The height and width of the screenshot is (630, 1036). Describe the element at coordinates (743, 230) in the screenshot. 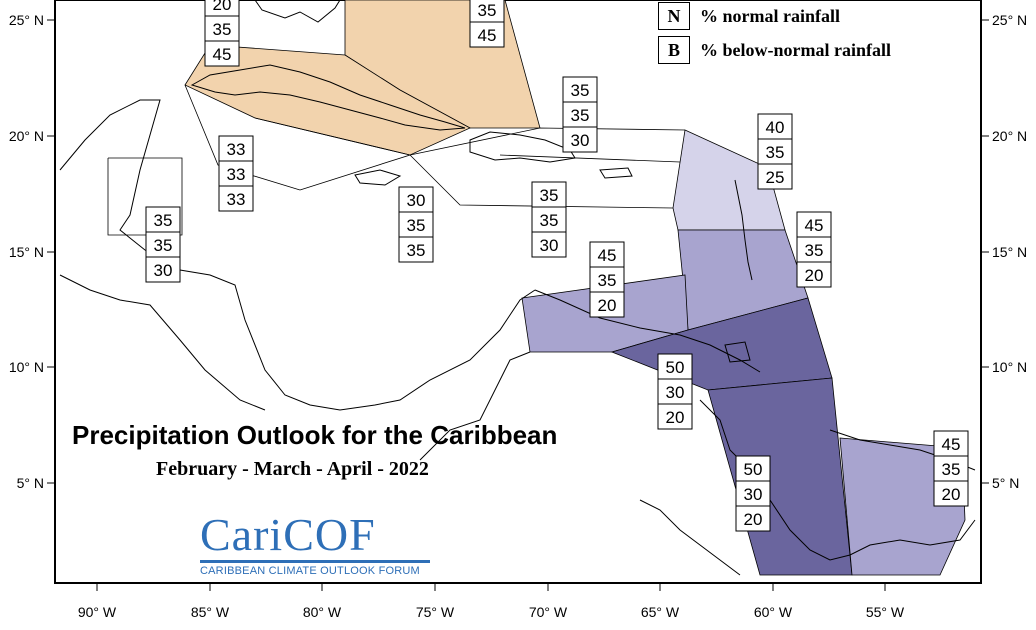

I see `antilles-chain` at that location.